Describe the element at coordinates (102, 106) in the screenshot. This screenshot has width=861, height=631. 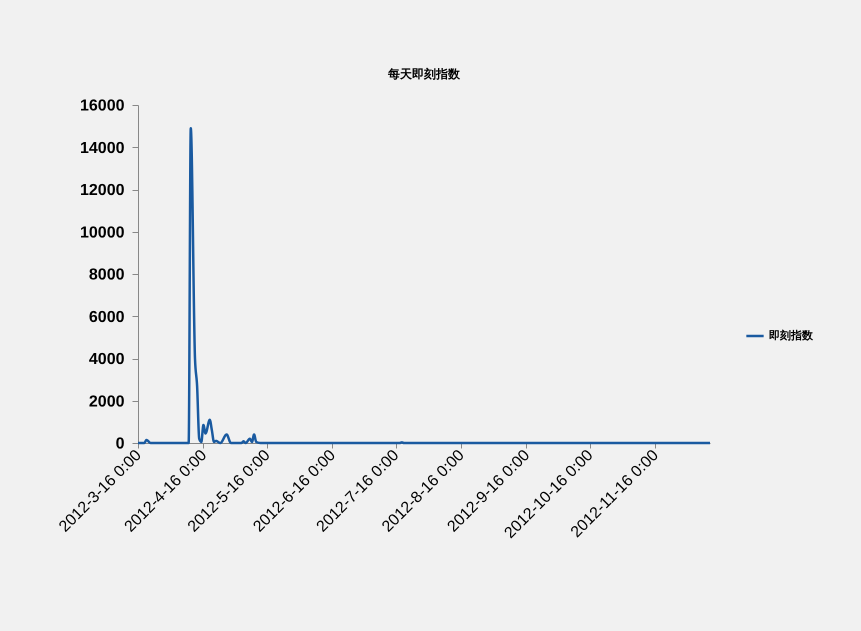
I see `y-tick-label: 16000` at that location.